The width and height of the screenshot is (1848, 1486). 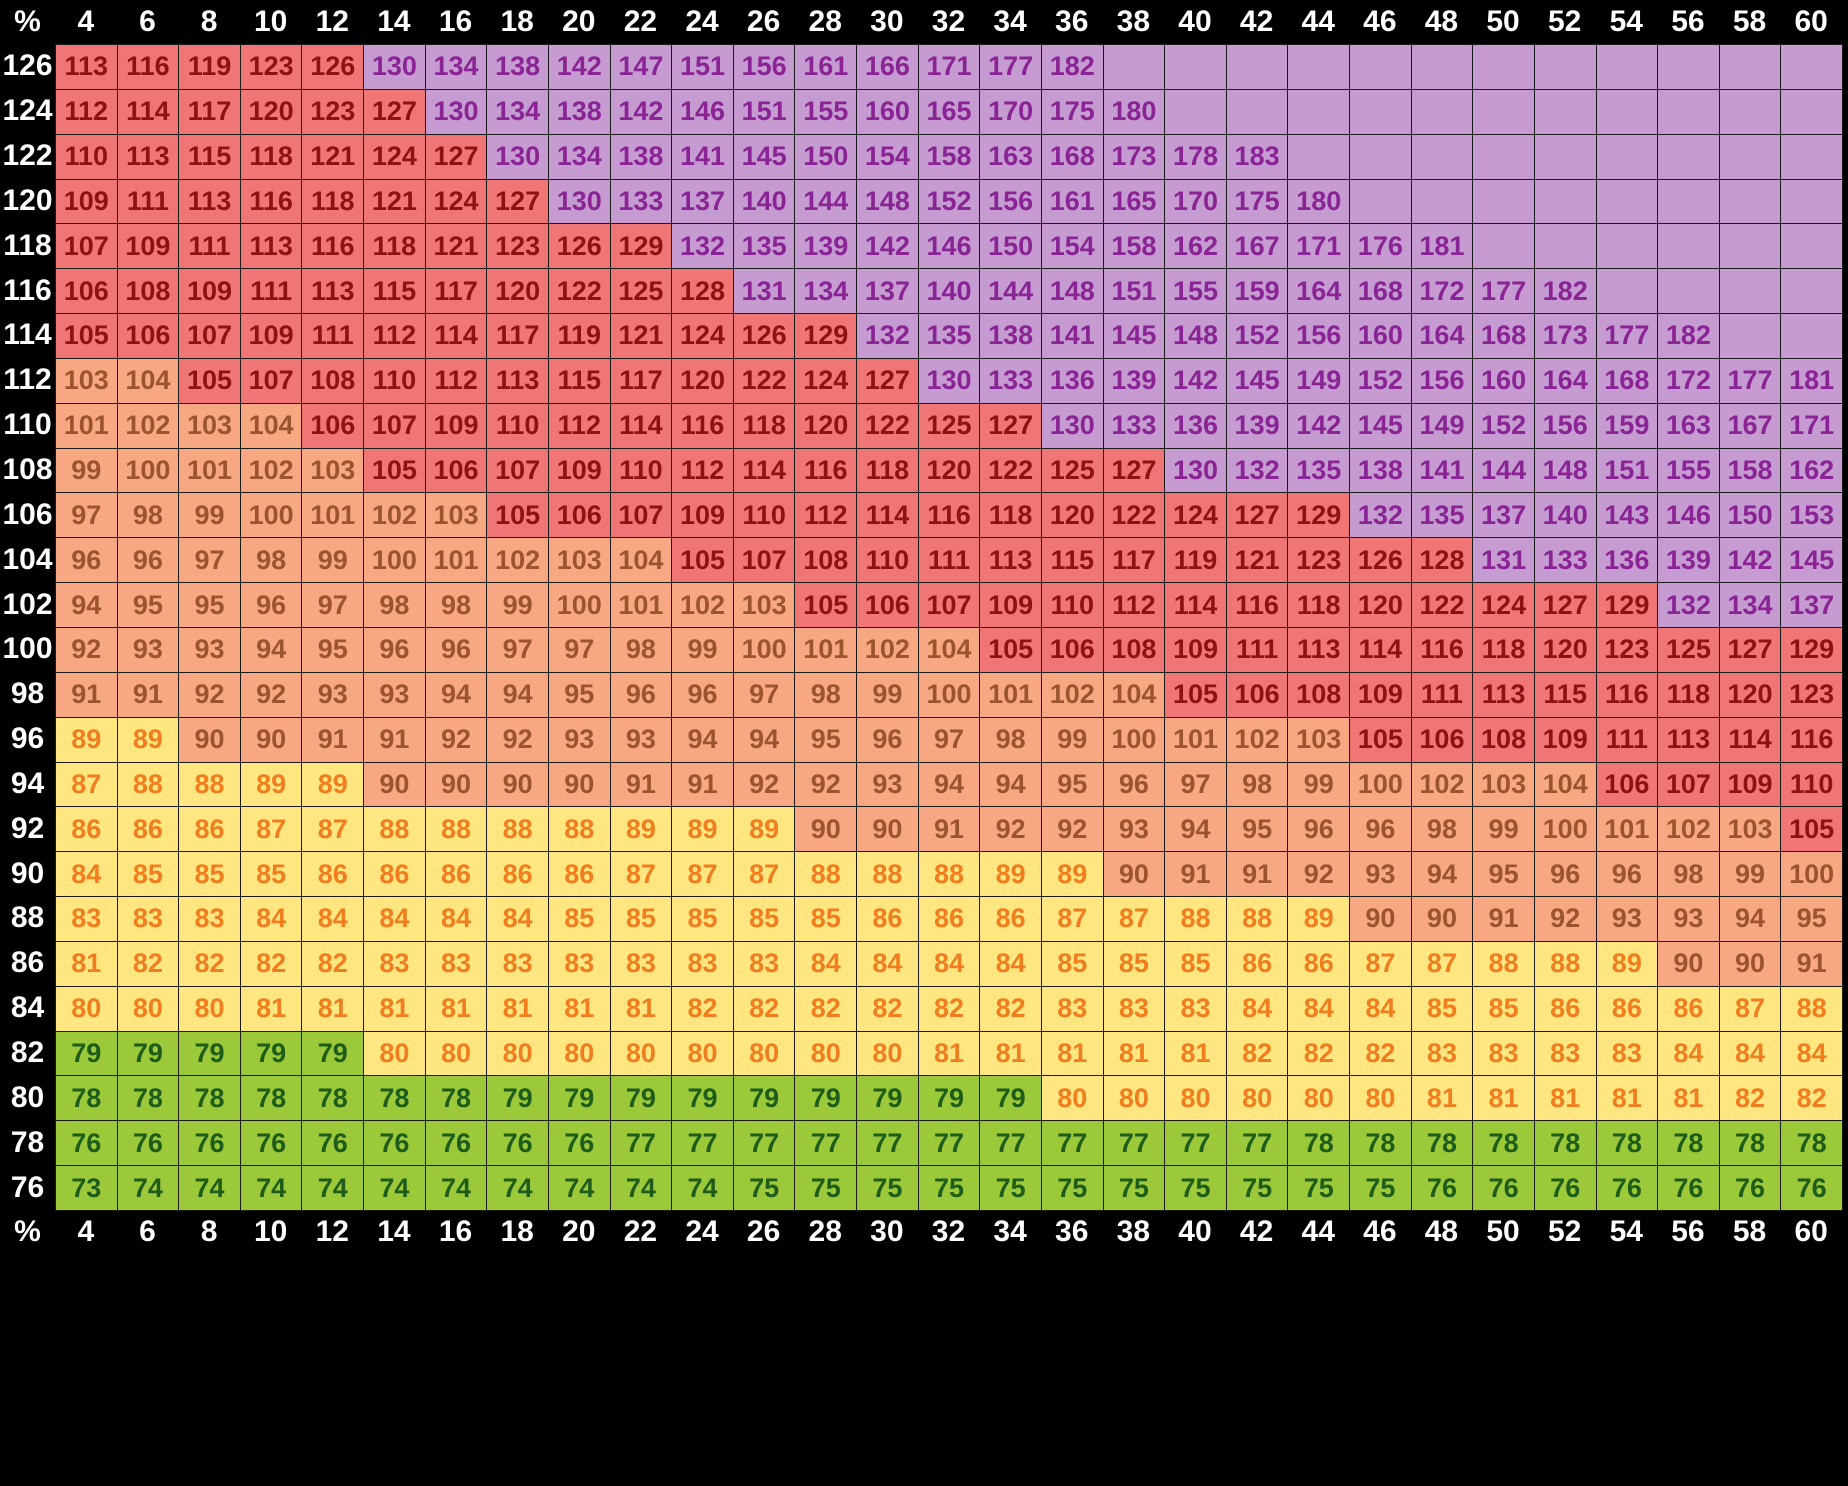 I want to click on row-header: 84, so click(x=27, y=1008).